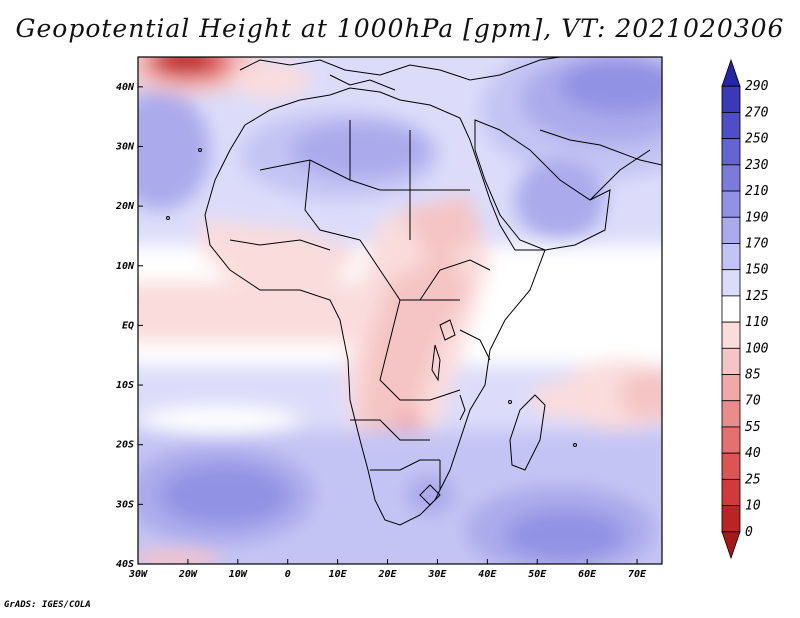 This screenshot has height=618, width=800. What do you see at coordinates (487, 574) in the screenshot?
I see `lon-tick-label: 40E` at bounding box center [487, 574].